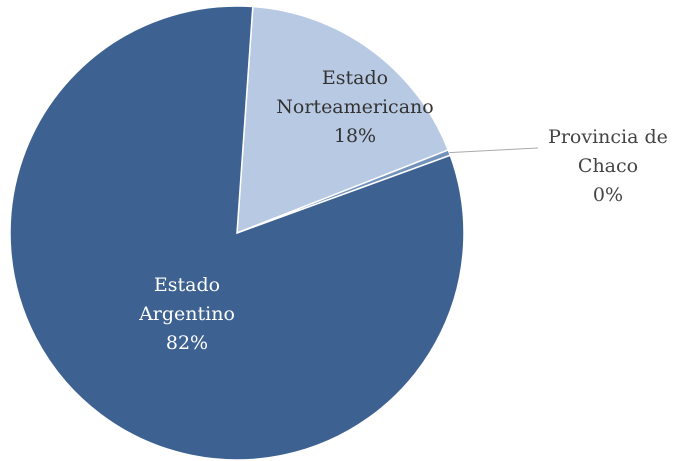  What do you see at coordinates (355, 136) in the screenshot?
I see `value-label: 18%` at bounding box center [355, 136].